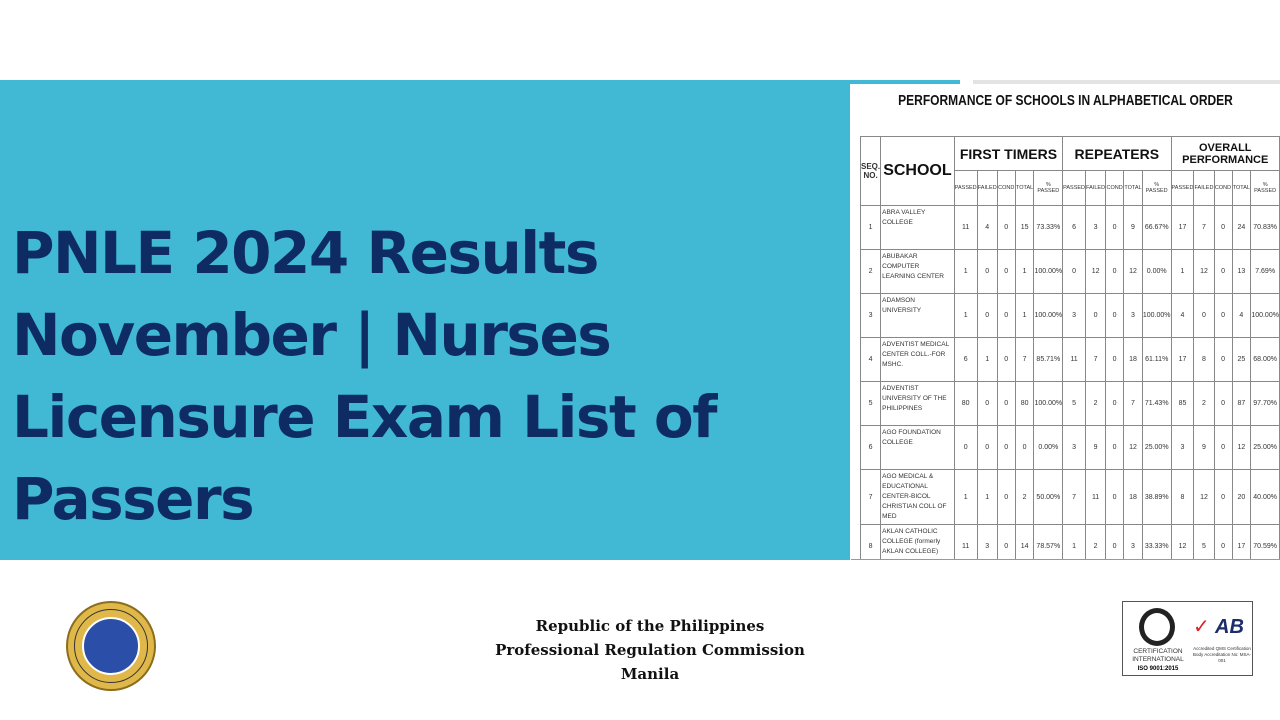 This screenshot has height=720, width=1280. What do you see at coordinates (1265, 541) in the screenshot?
I see `value-cell: 70.59%` at bounding box center [1265, 541].